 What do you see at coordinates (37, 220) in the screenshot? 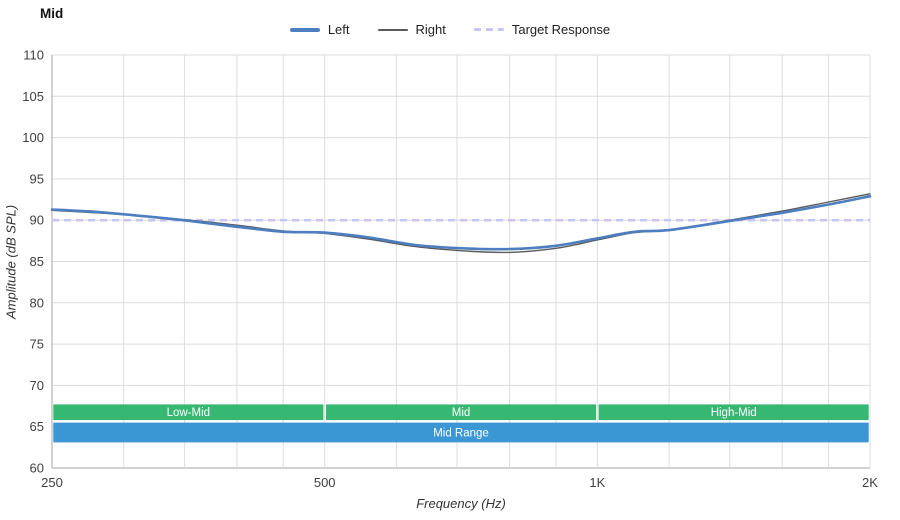
I see `y-tick-label-90: 90` at bounding box center [37, 220].